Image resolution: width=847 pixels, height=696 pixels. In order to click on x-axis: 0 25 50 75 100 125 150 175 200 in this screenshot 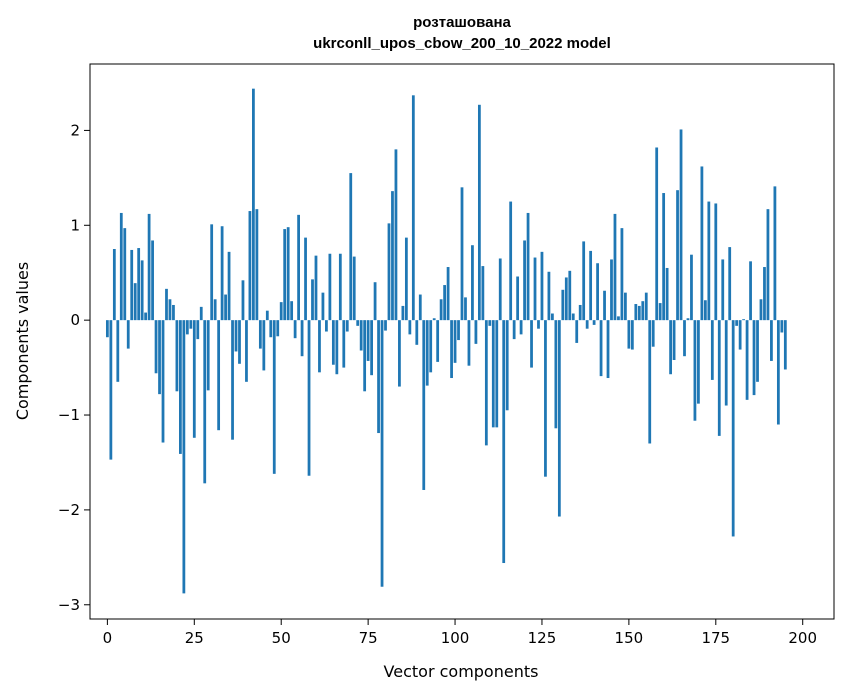, I will do `click(460, 633)`.